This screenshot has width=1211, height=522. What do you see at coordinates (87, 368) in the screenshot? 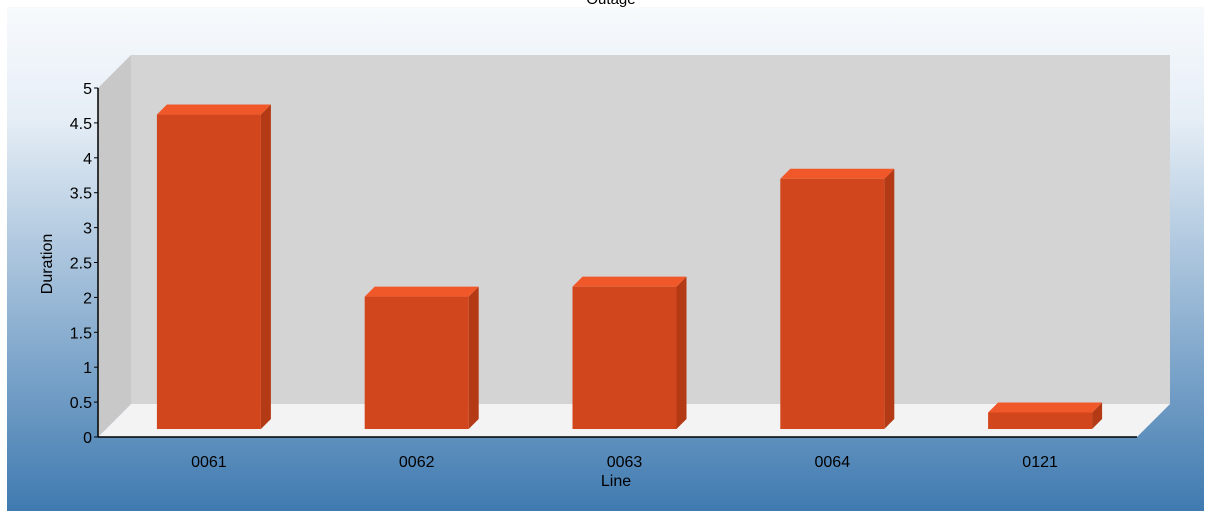
I see `y-tick-label: 1` at bounding box center [87, 368].